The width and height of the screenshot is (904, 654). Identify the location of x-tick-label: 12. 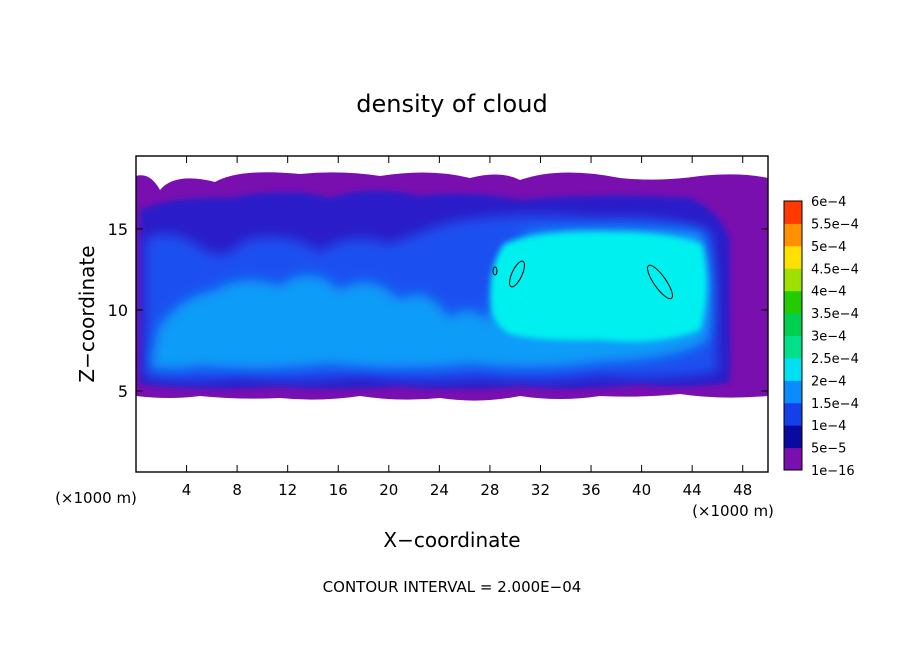
(287, 490).